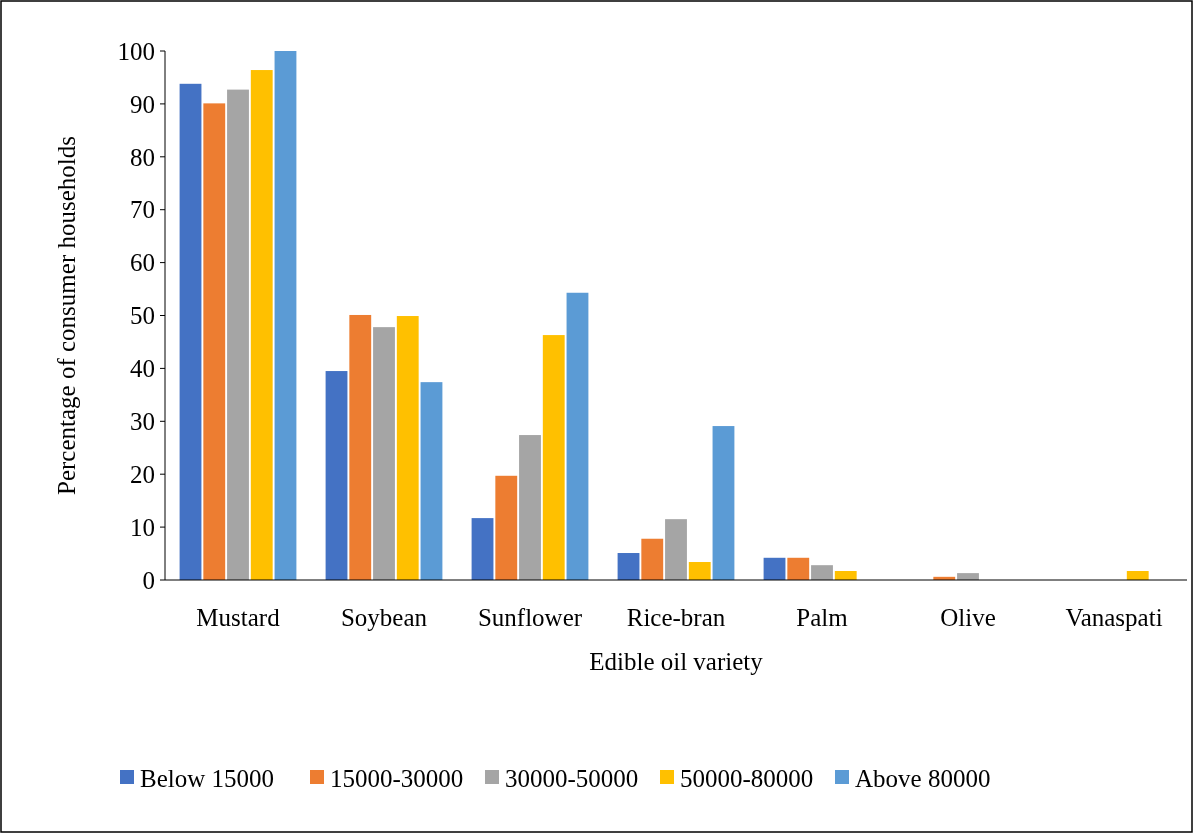 The height and width of the screenshot is (833, 1202). I want to click on y-tick-label: 0, so click(148, 580).